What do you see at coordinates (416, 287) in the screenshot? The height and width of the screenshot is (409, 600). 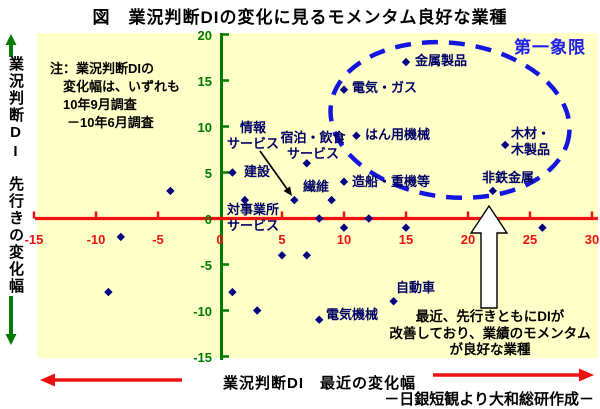 I see `industry-label: 自動車` at bounding box center [416, 287].